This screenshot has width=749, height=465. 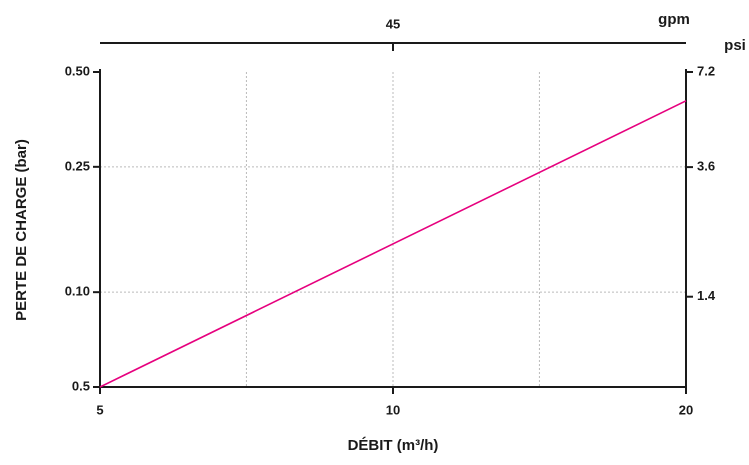 What do you see at coordinates (686, 409) in the screenshot?
I see `x-tick-label: 20` at bounding box center [686, 409].